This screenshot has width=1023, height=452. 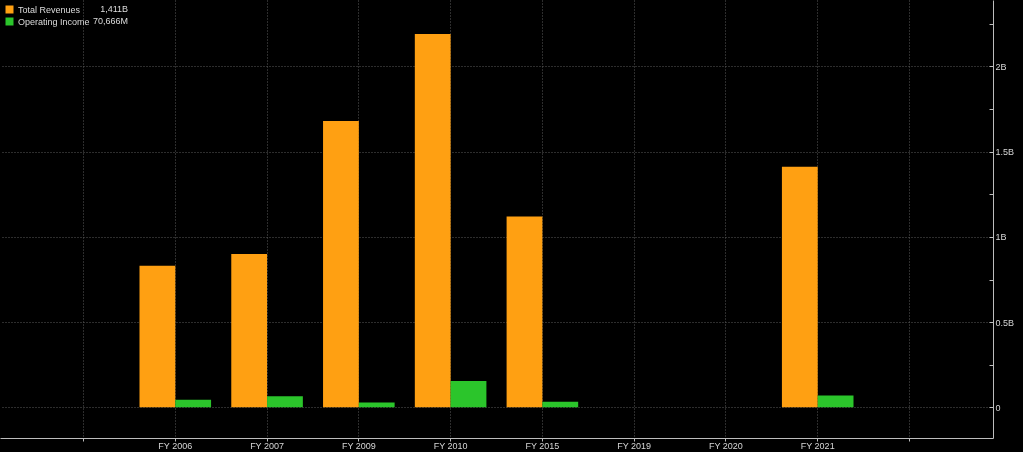 What do you see at coordinates (110, 21) in the screenshot?
I see `annotation: 70,666M` at bounding box center [110, 21].